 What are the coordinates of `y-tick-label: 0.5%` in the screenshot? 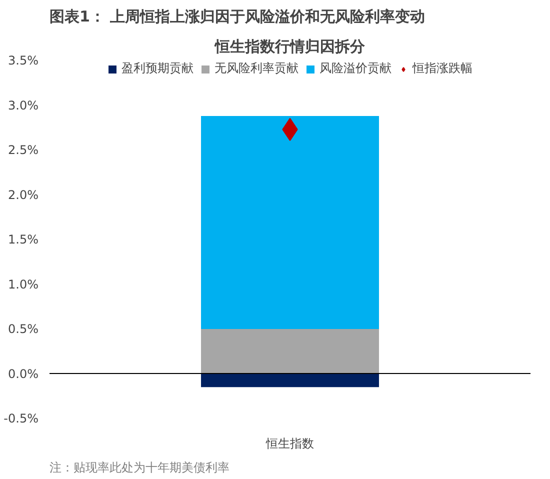 It's located at (23, 329).